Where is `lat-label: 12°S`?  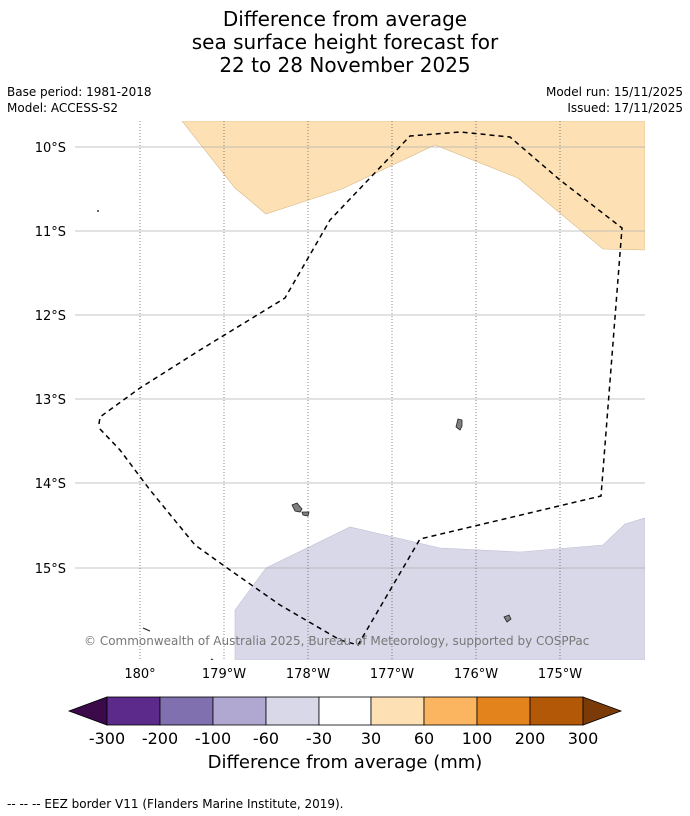
lat-label: 12°S is located at coordinates (50, 316).